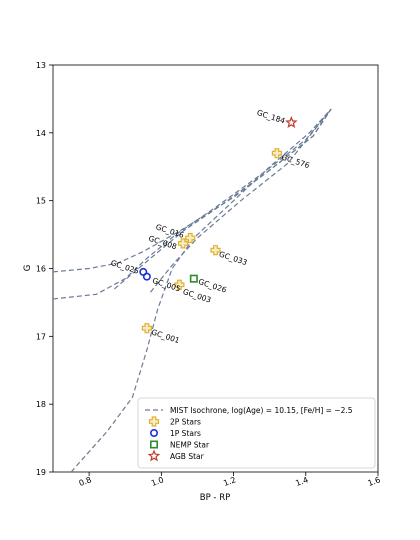 This screenshot has width=420, height=540. I want to click on x-tick-label: 1.0, so click(157, 481).